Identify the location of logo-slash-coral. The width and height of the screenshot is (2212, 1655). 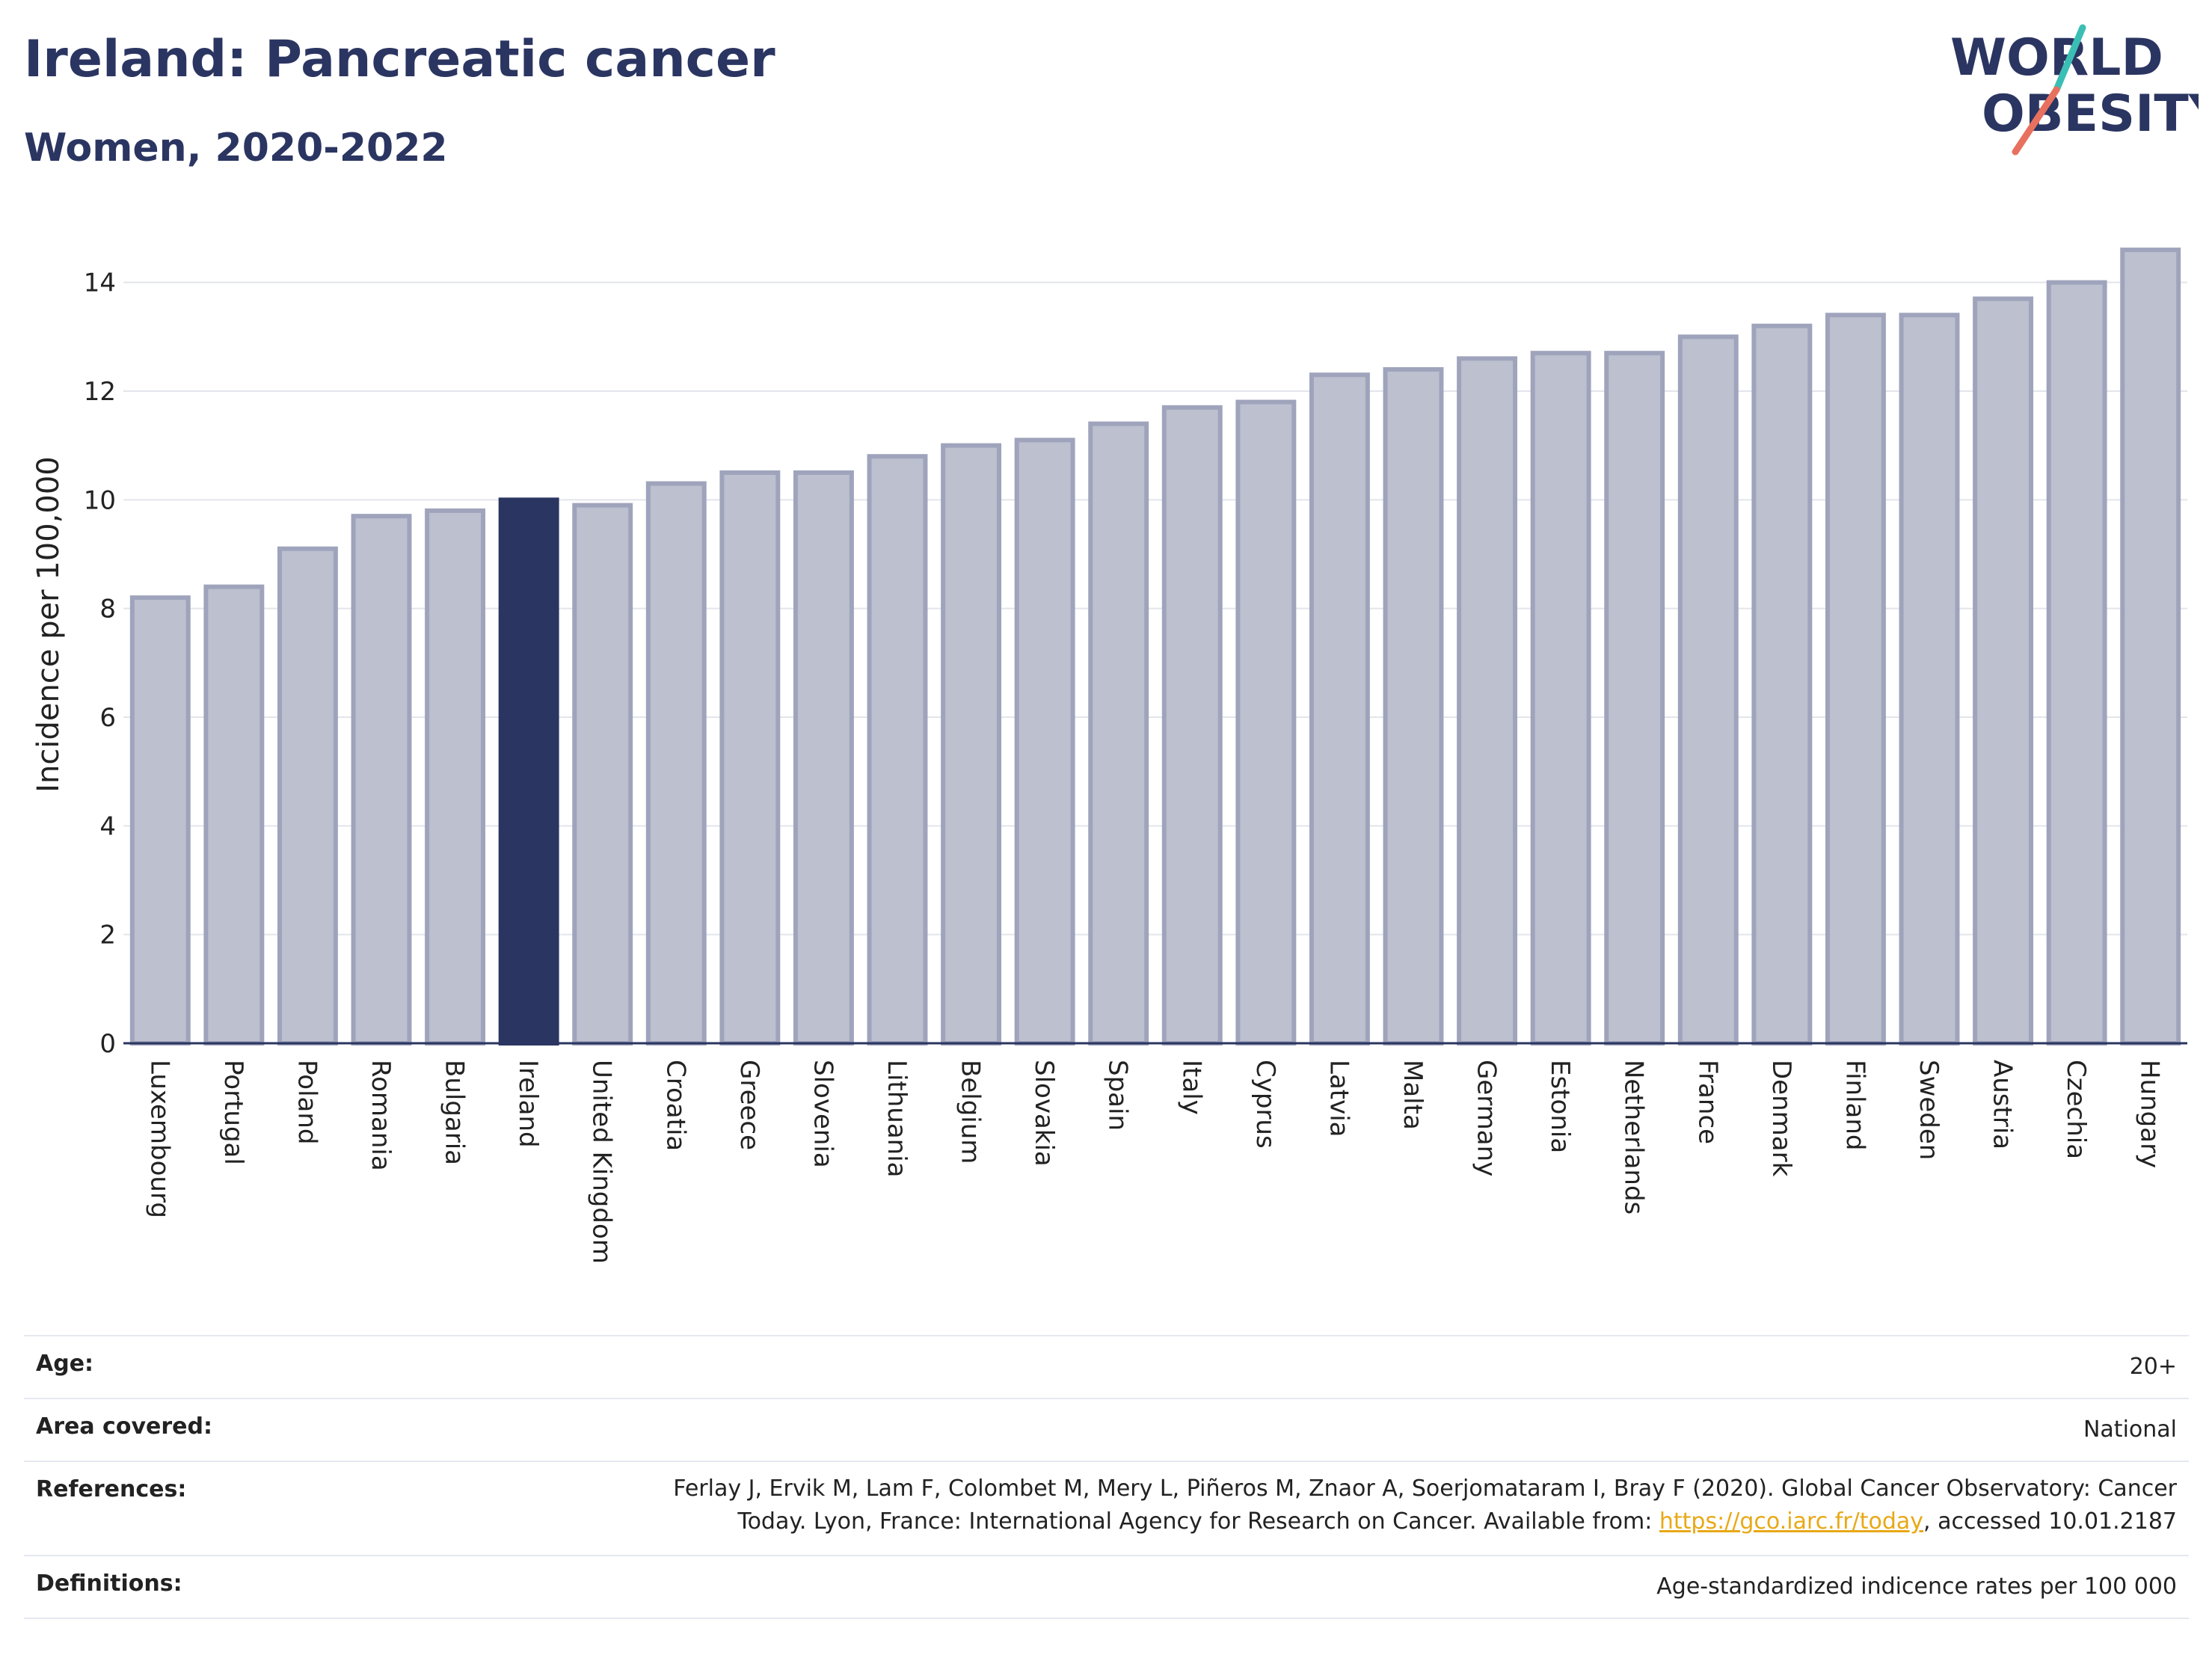
(2036, 121).